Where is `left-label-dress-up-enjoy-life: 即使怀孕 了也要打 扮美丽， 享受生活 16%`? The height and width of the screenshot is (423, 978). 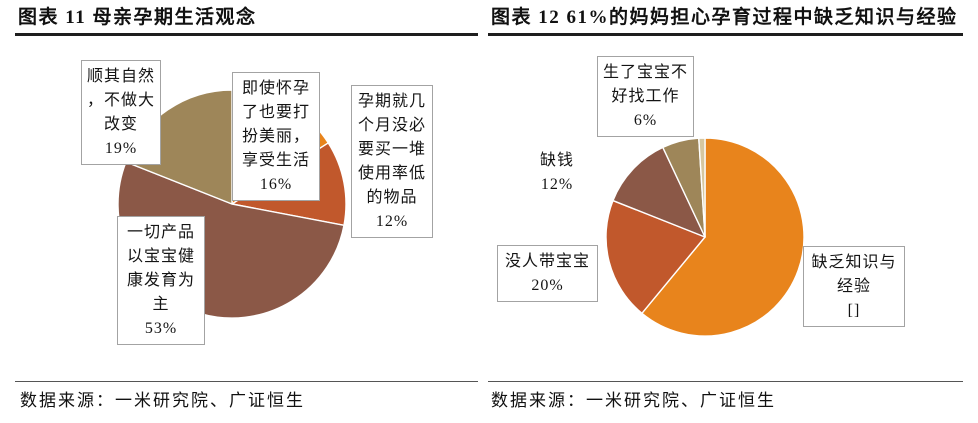
left-label-dress-up-enjoy-life: 即使怀孕 了也要打 扮美丽， 享受生活 16% is located at coordinates (276, 136).